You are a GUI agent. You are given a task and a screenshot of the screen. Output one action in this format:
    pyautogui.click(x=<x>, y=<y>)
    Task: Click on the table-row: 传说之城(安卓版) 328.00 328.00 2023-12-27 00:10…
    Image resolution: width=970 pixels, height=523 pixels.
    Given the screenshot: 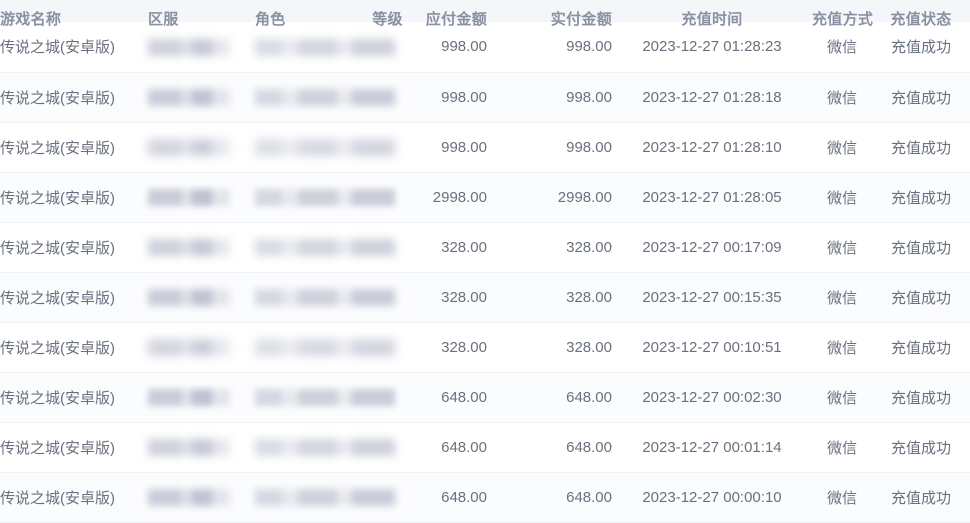 What is the action you would take?
    pyautogui.click(x=485, y=347)
    